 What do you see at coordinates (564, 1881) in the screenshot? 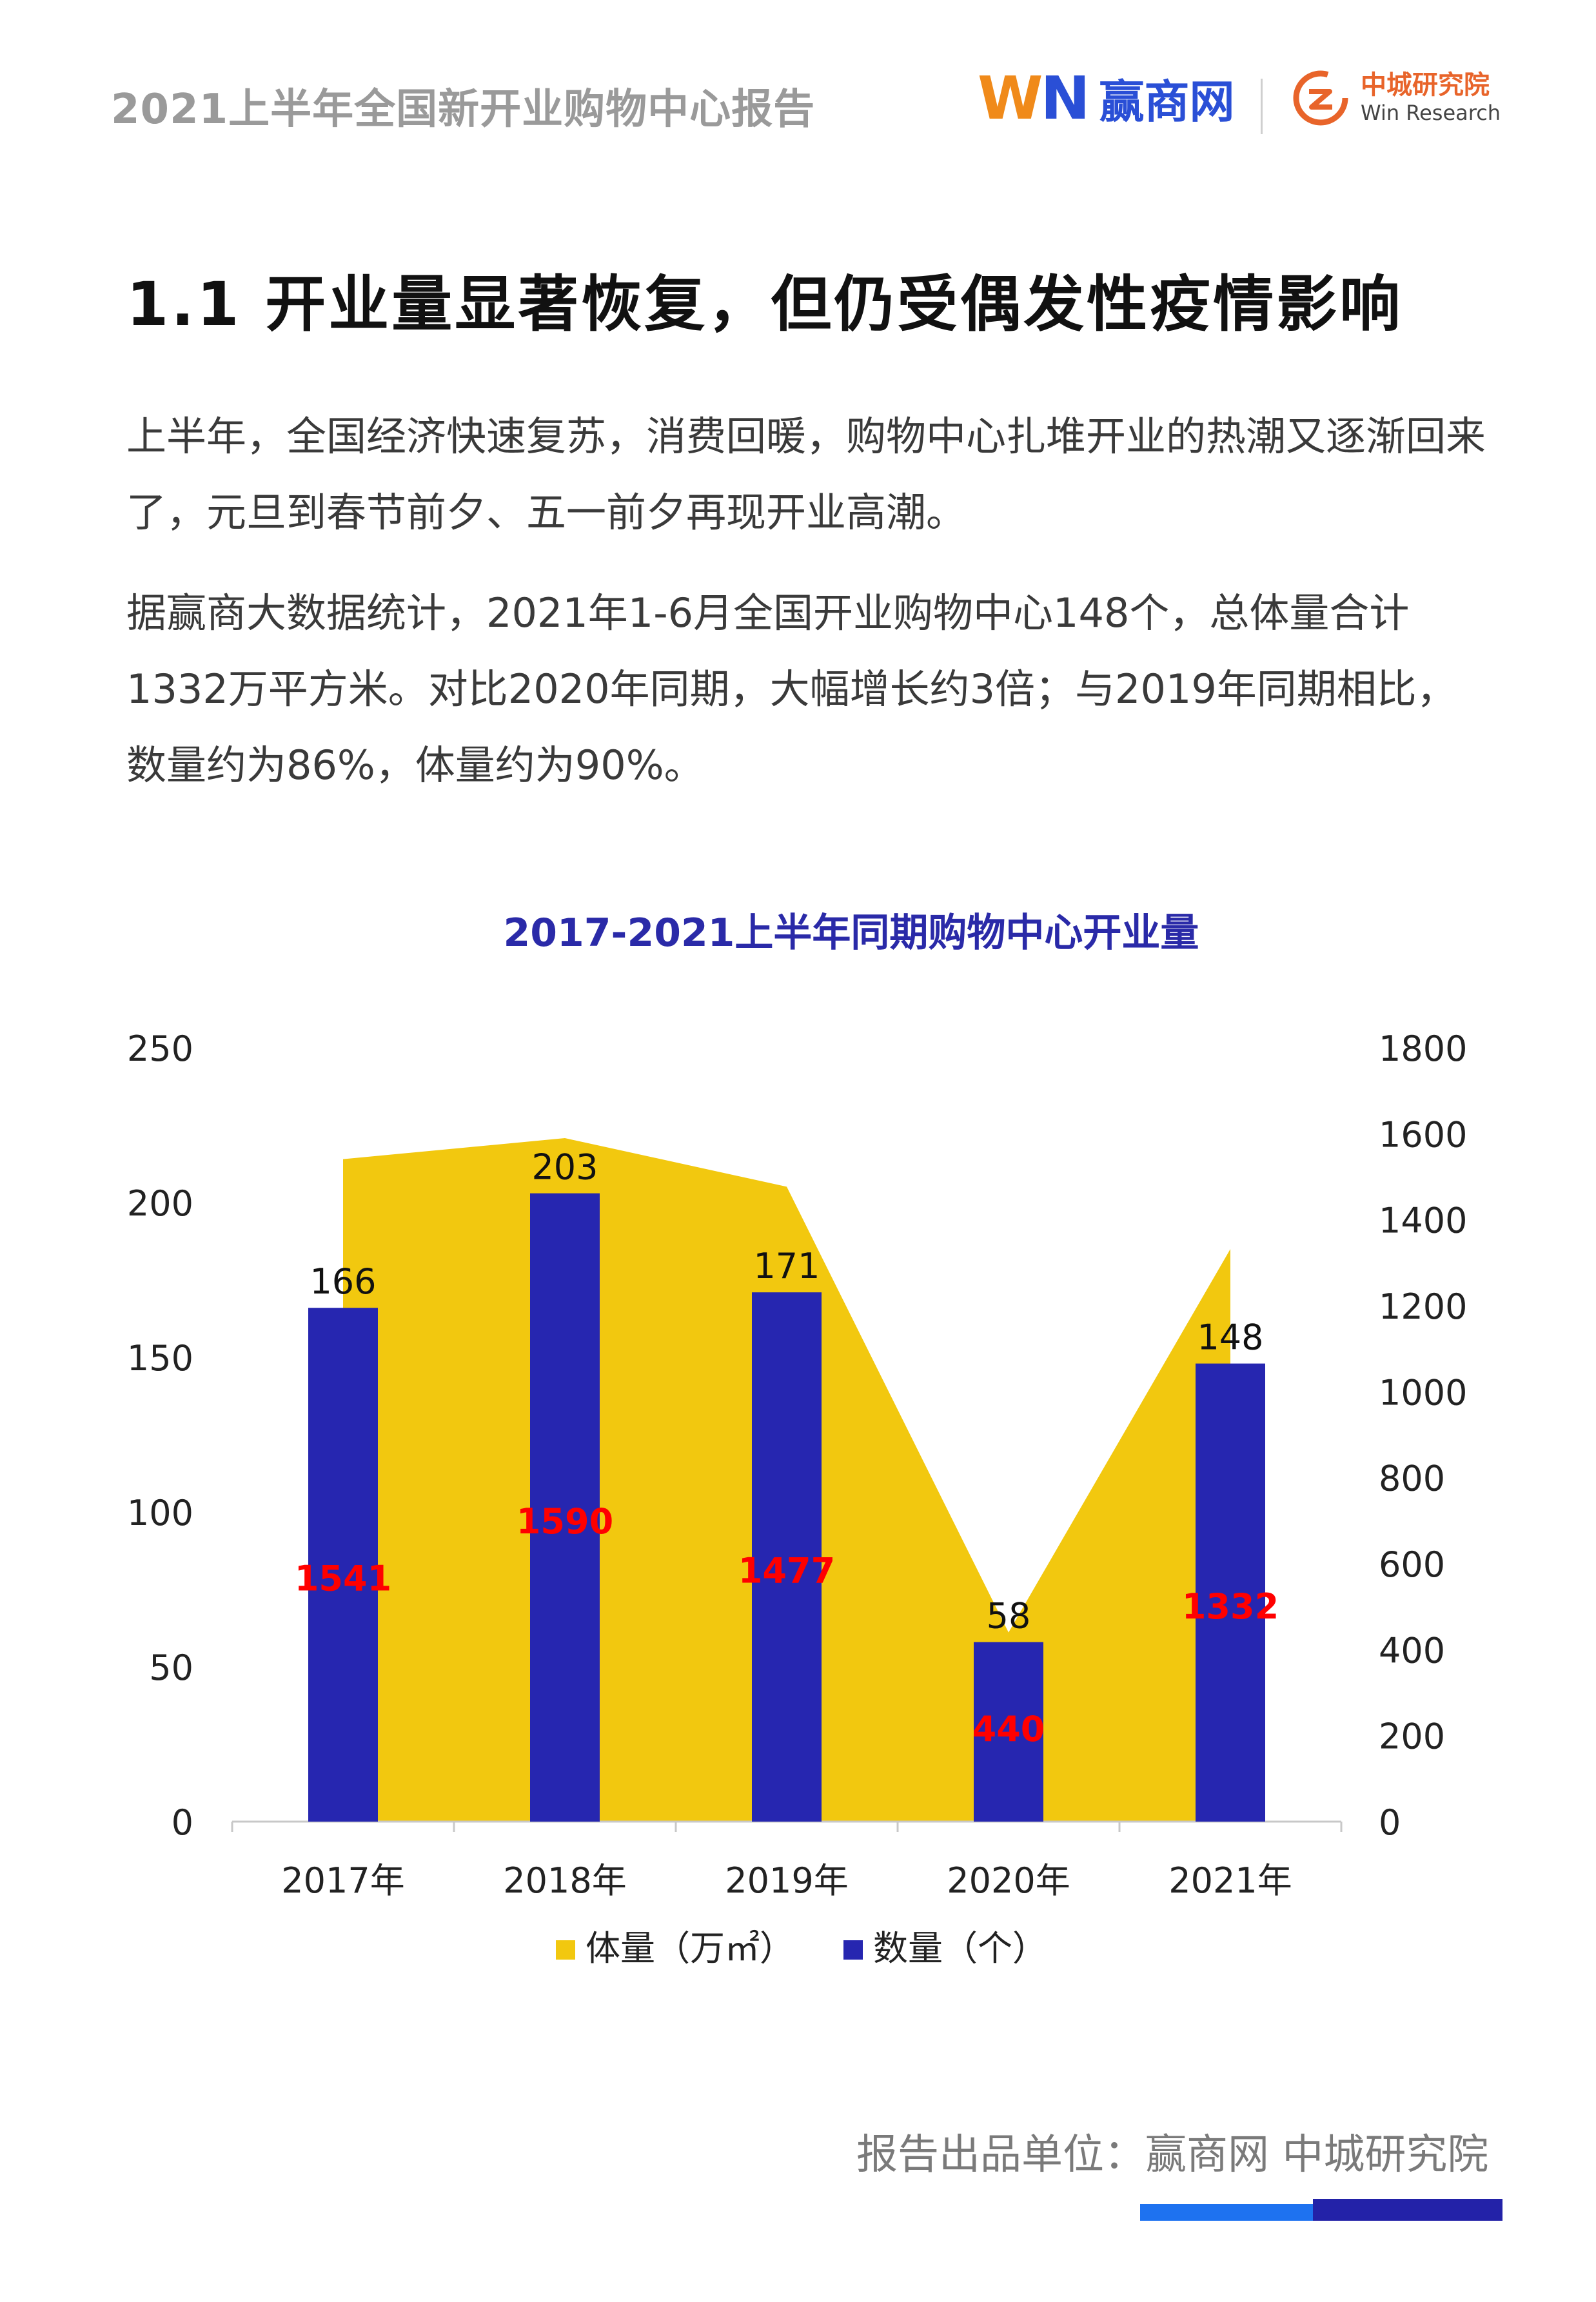
I see `x-tick-label: 2018年` at bounding box center [564, 1881].